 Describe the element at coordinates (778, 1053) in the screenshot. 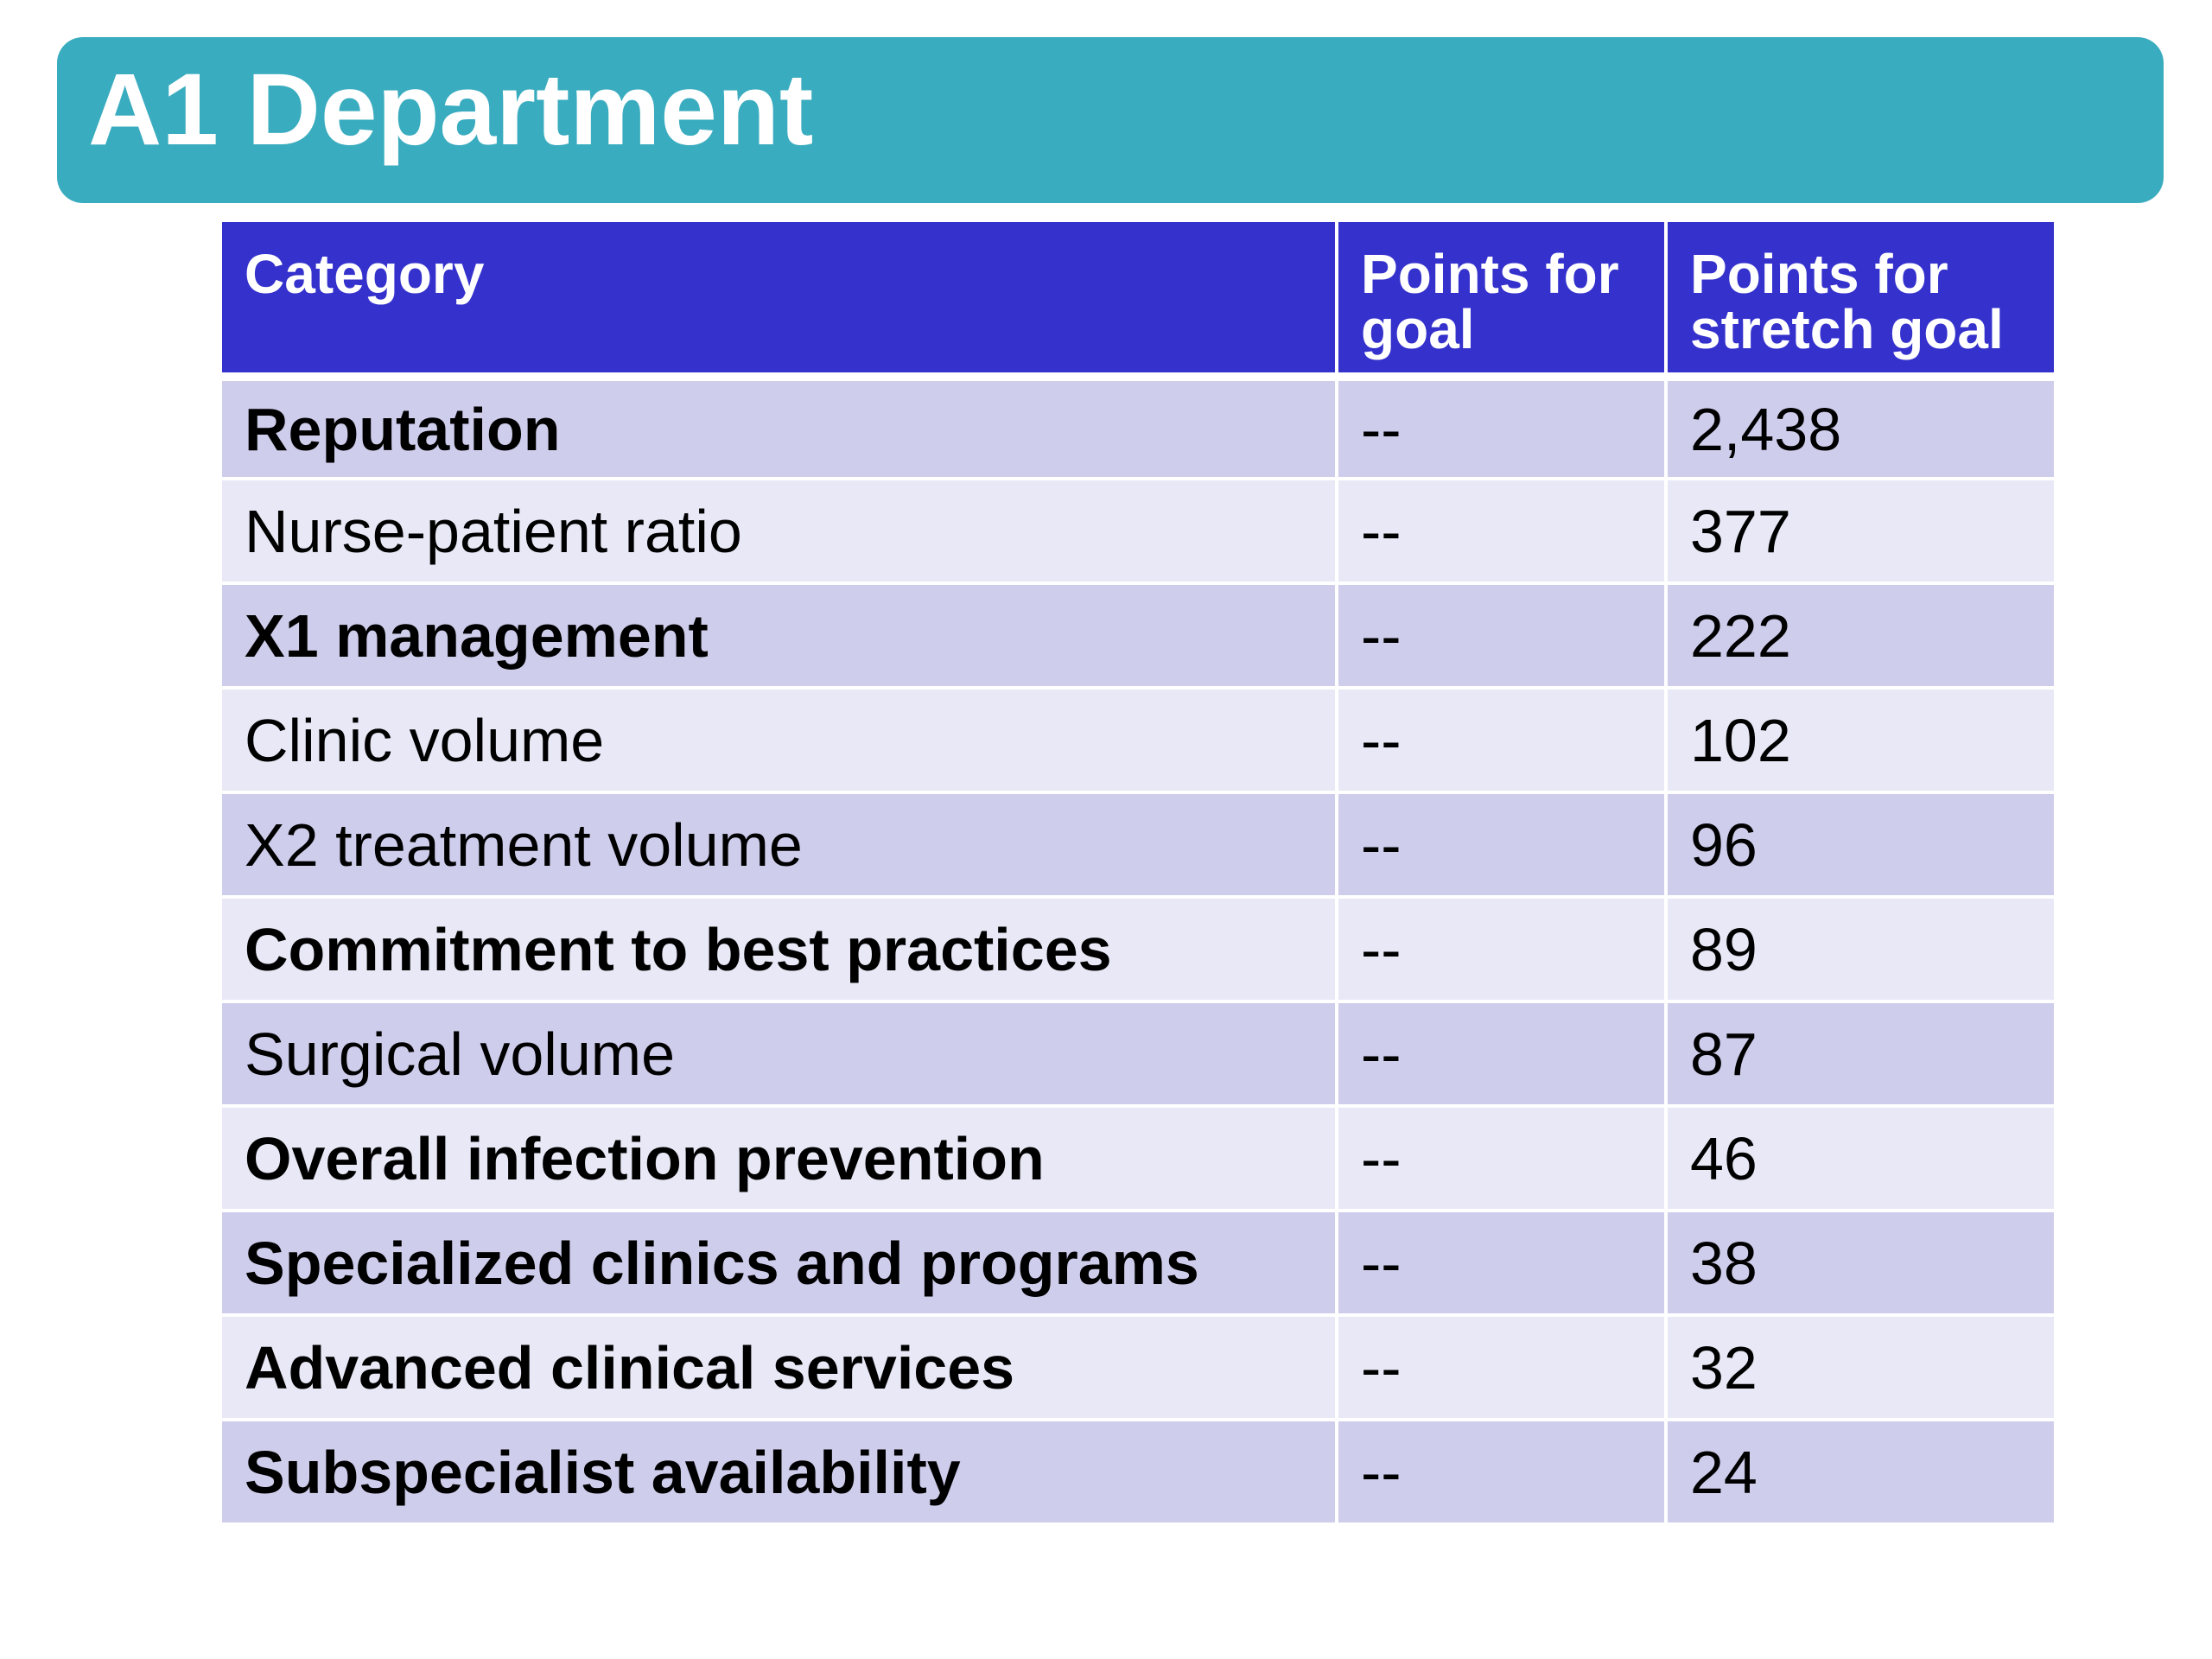

I see `category-cell: Surgical volume` at that location.